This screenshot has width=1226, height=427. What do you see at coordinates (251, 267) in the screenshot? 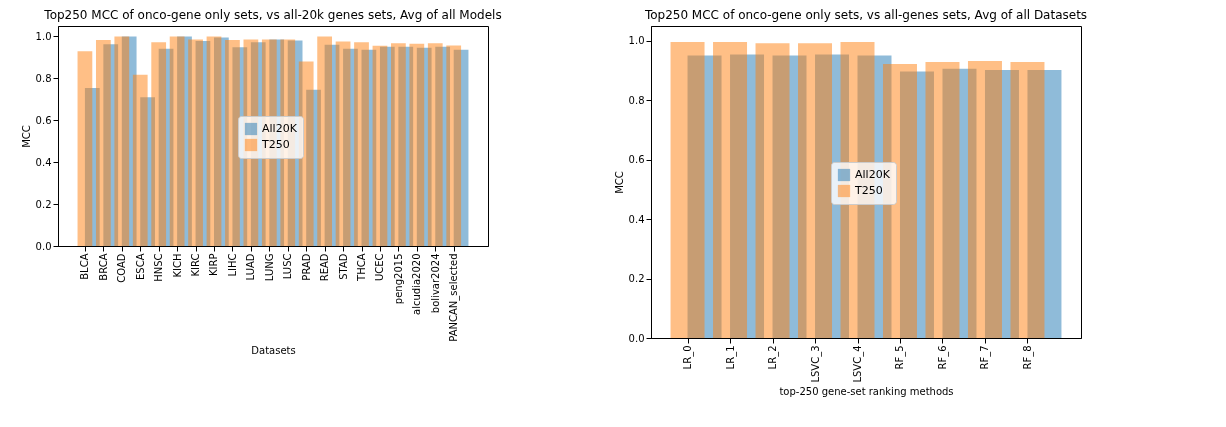
I see `x-tick-label: LUAD` at bounding box center [251, 267].